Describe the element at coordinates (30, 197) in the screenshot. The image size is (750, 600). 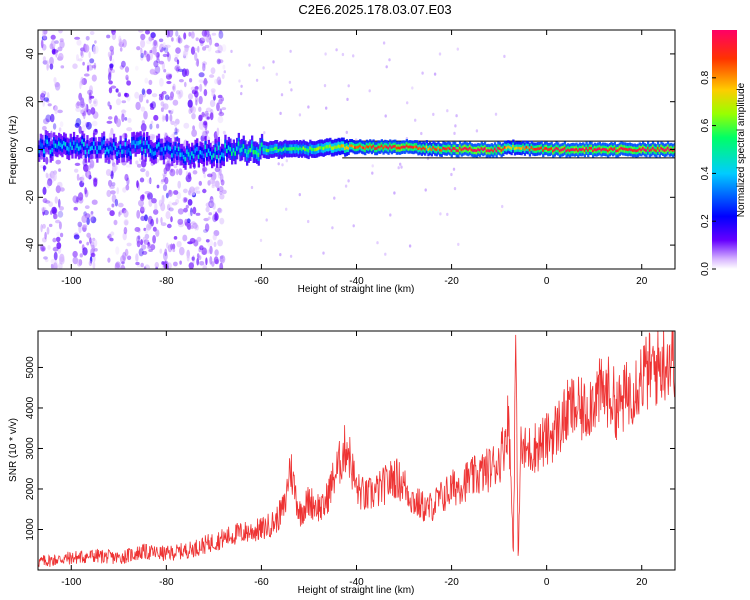
I see `y-tick-label: -20` at that location.